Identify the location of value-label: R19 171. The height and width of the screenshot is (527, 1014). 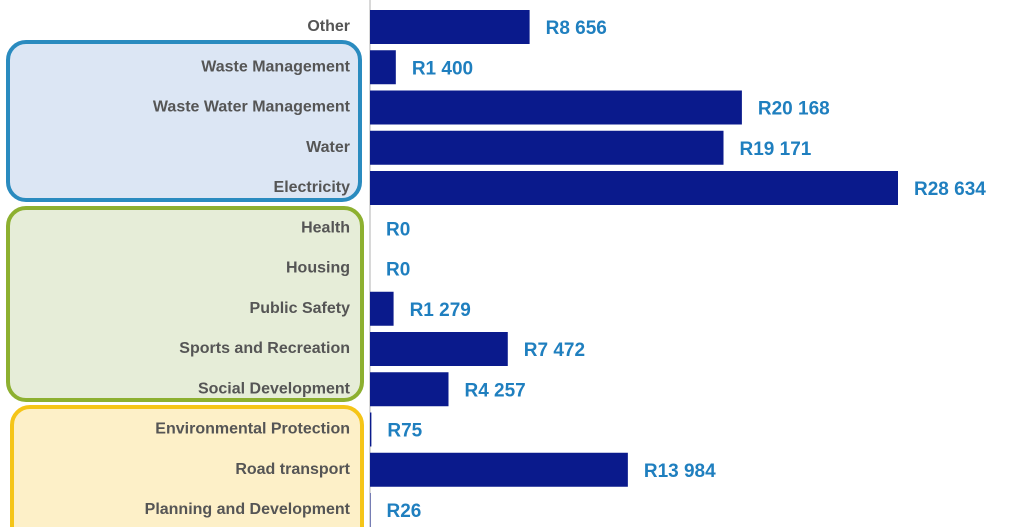
(776, 149).